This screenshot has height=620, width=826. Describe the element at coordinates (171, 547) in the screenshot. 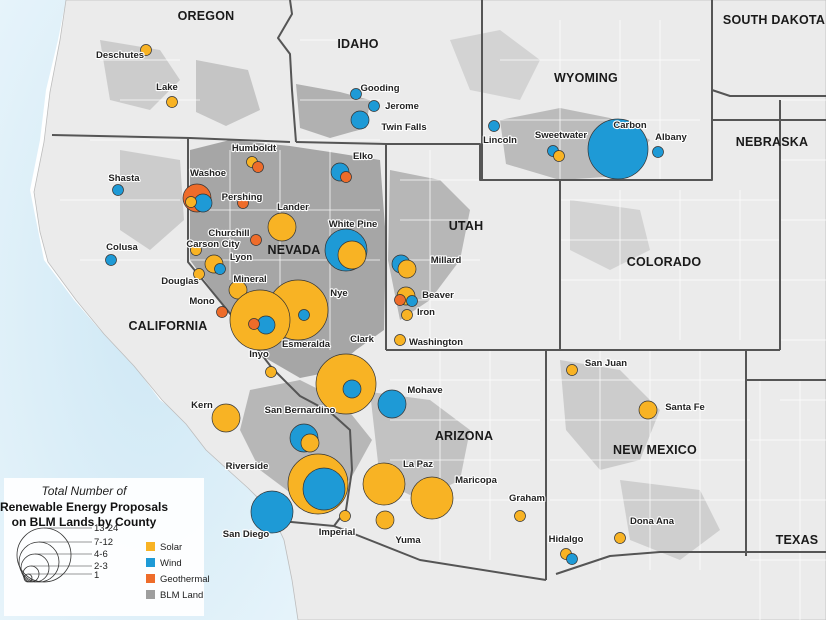

I see `legend-label-solar: Solar` at that location.